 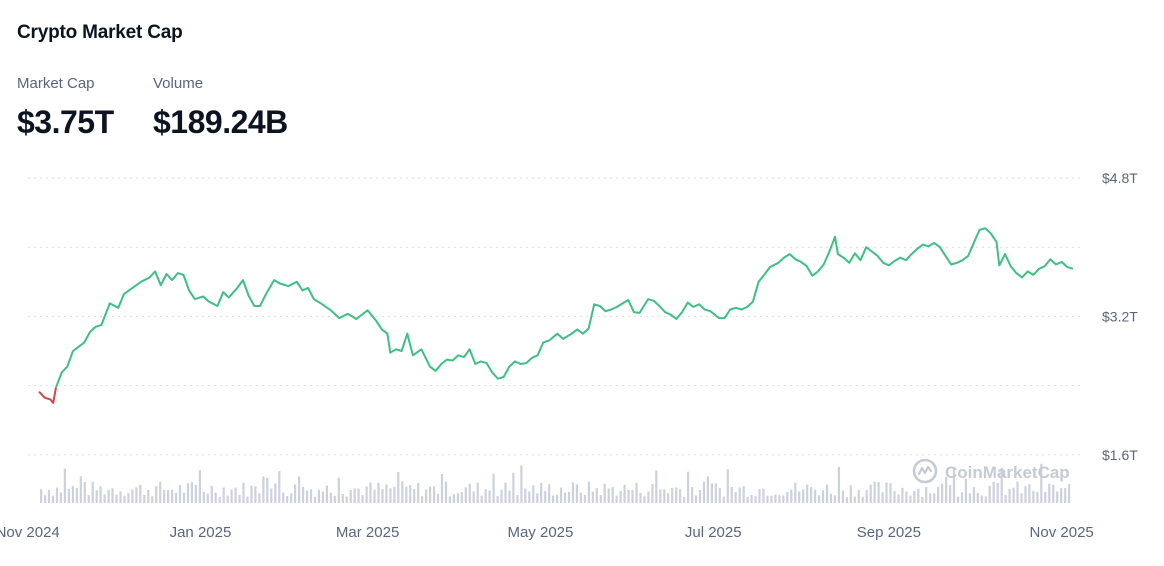 What do you see at coordinates (220, 122) in the screenshot?
I see `volume-value: $189.24B` at bounding box center [220, 122].